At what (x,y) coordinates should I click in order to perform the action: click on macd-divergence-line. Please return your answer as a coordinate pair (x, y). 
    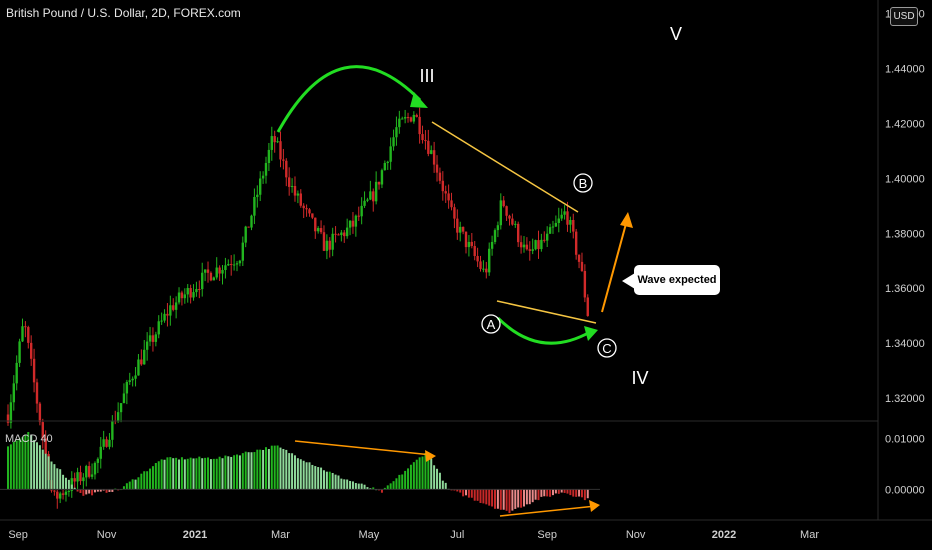
    Looking at the image, I should click on (548, 511).